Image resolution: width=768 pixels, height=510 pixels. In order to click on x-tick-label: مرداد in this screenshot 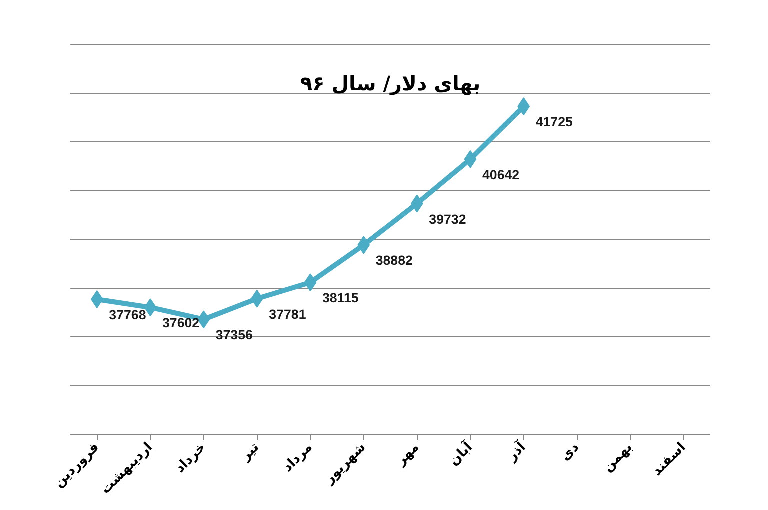, I will do `click(298, 458)`.